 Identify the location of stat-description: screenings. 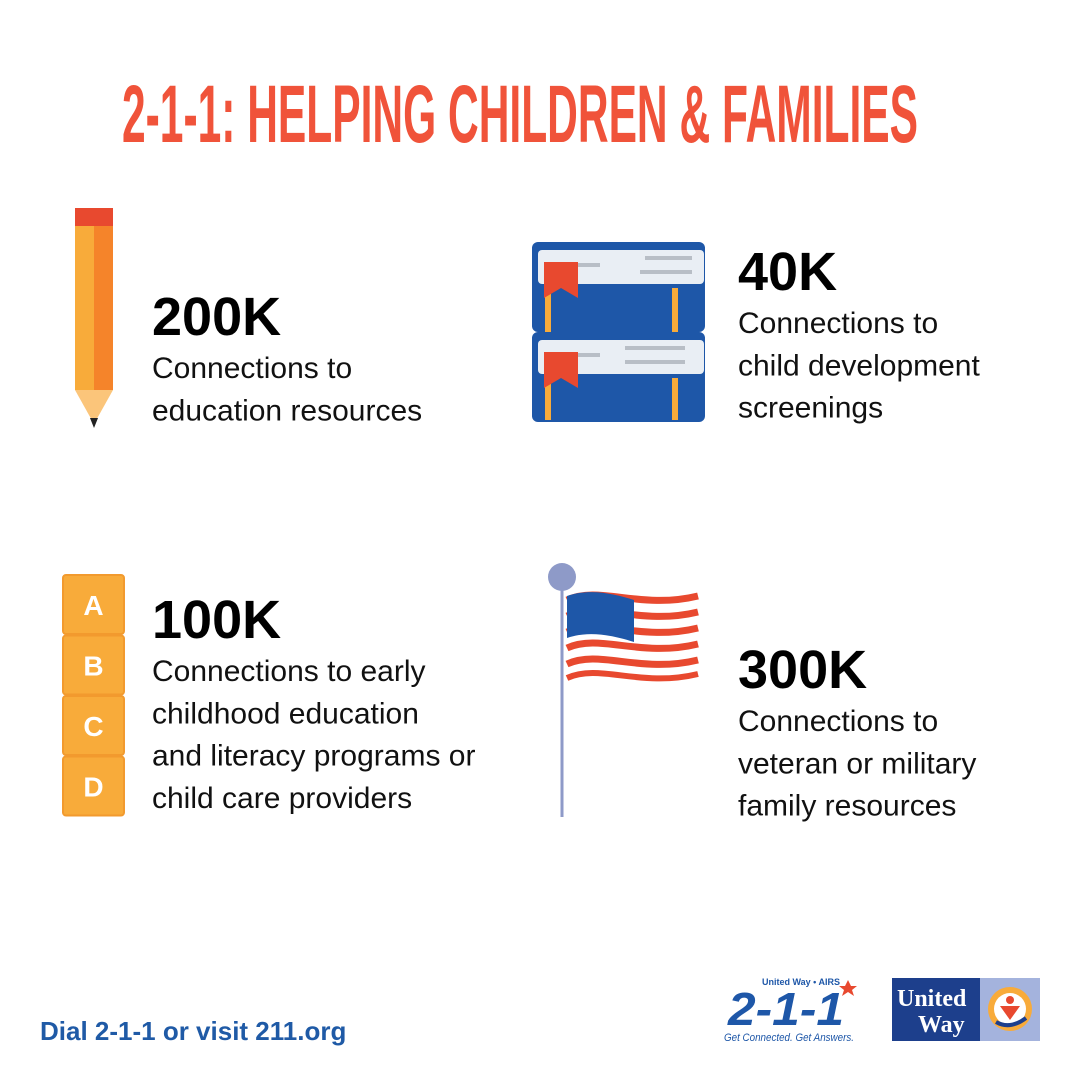
(810, 408).